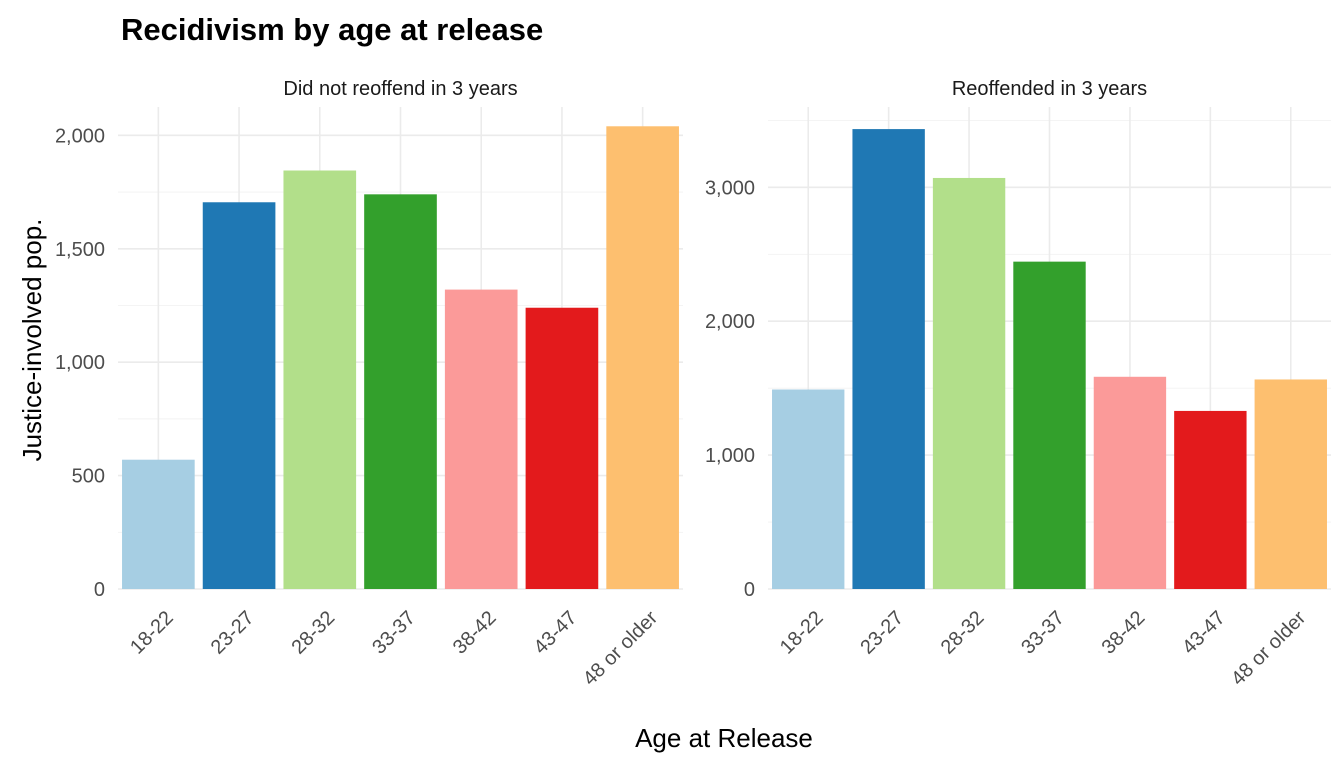  Describe the element at coordinates (80, 250) in the screenshot. I see `y-tick-label: 1,500` at that location.